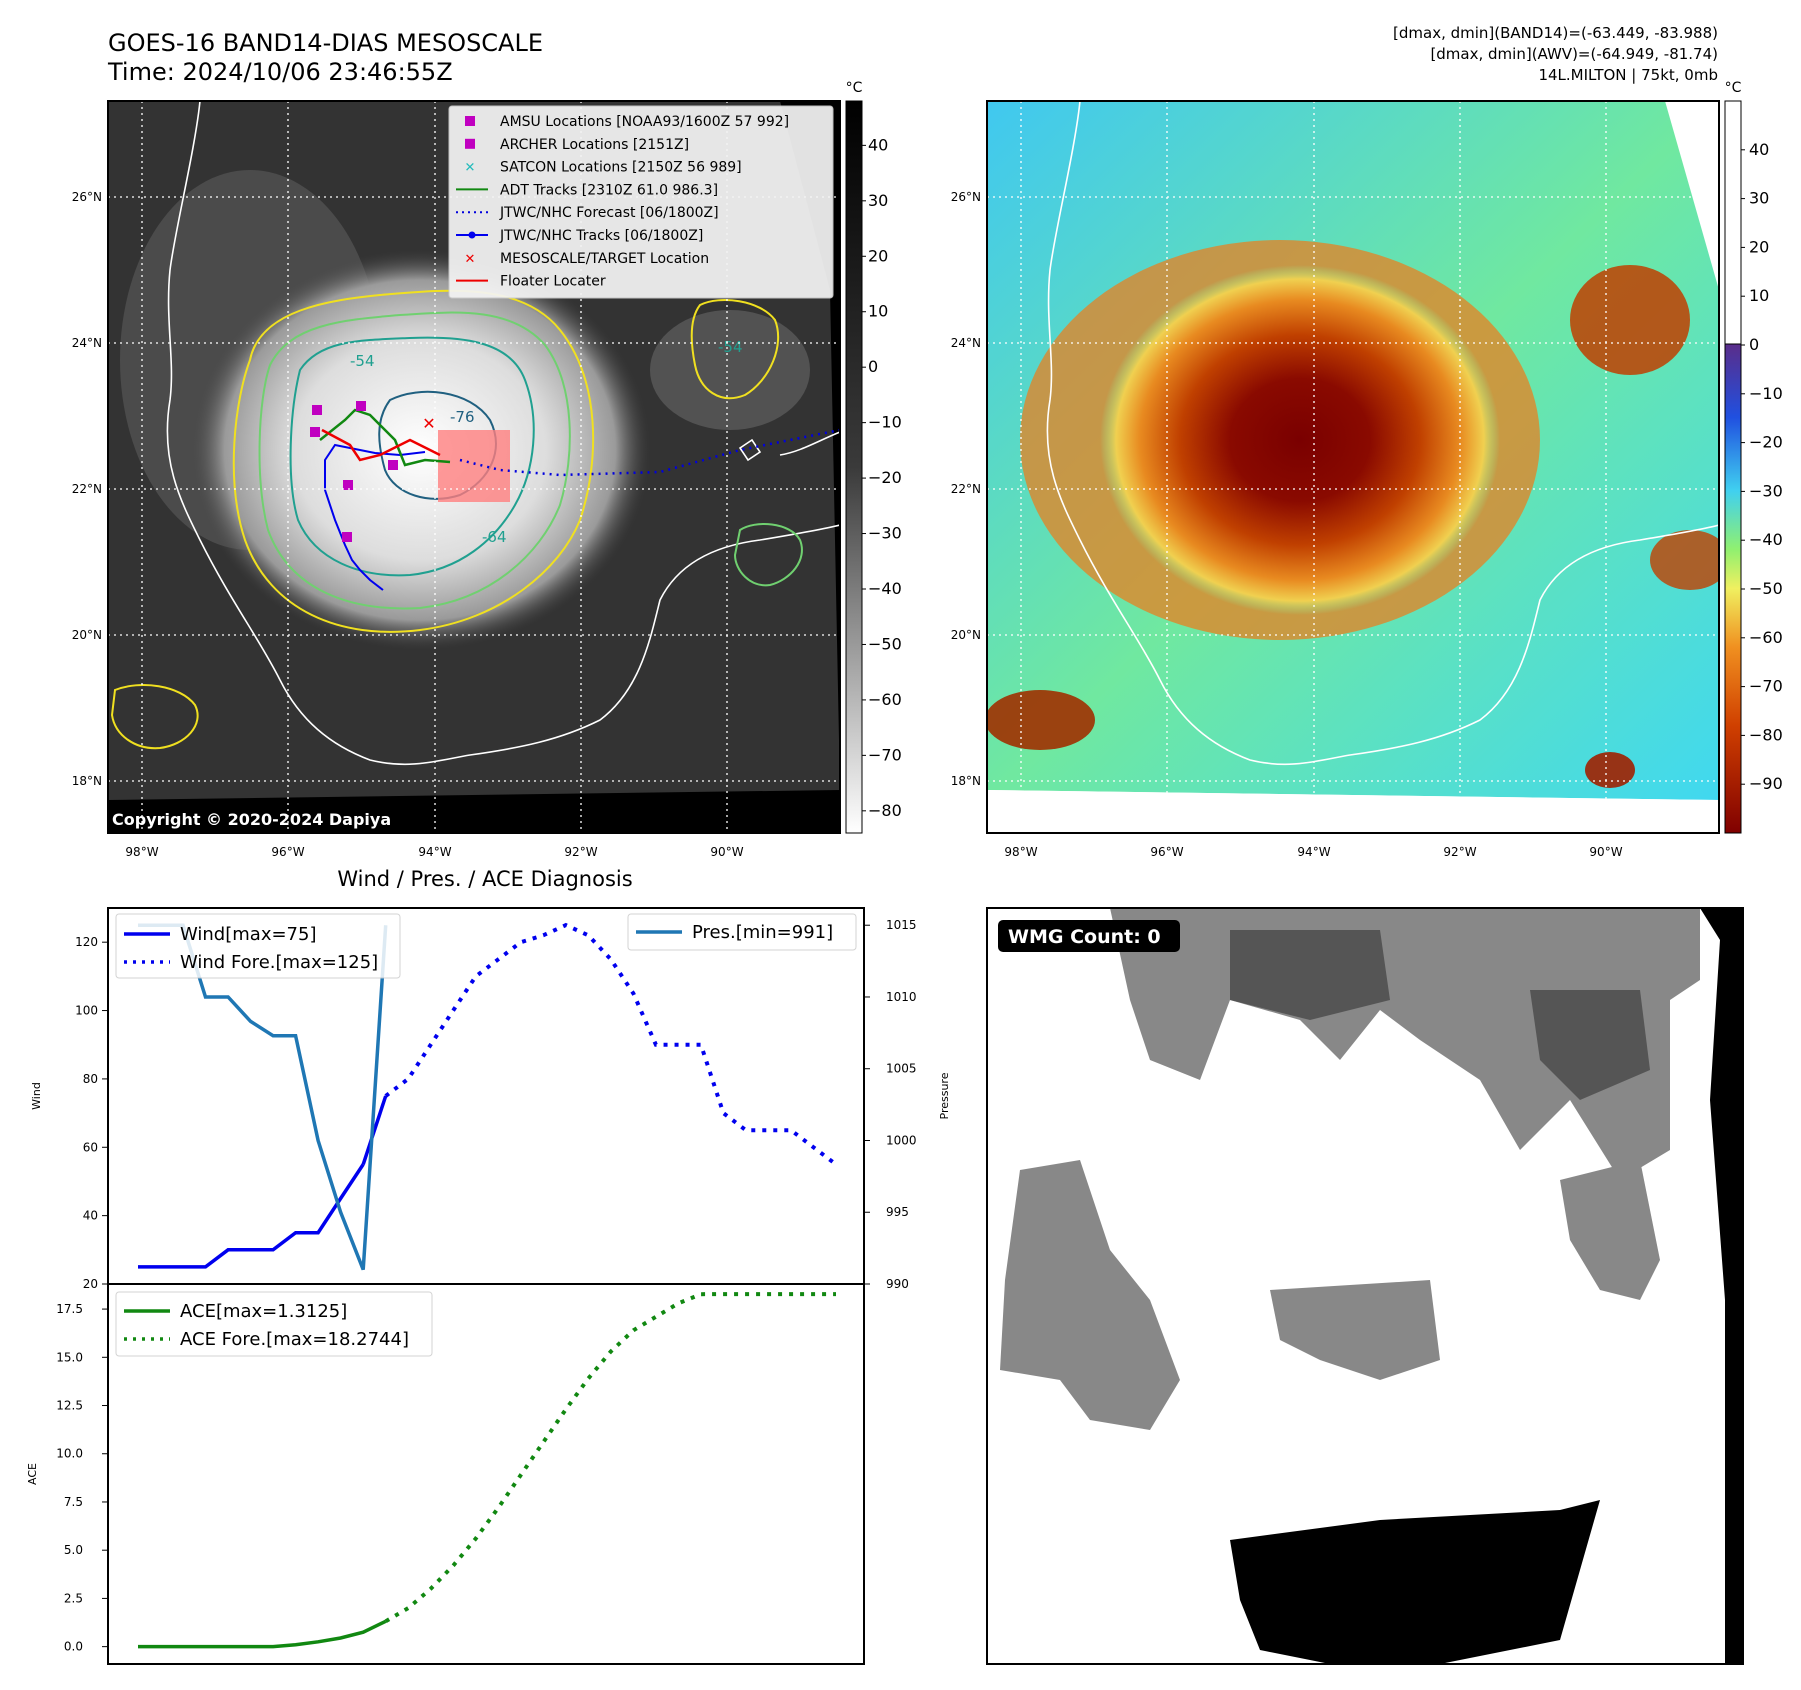 This screenshot has width=1801, height=1690. I want to click on awv-cb-tick-label: 0, so click(1754, 344).